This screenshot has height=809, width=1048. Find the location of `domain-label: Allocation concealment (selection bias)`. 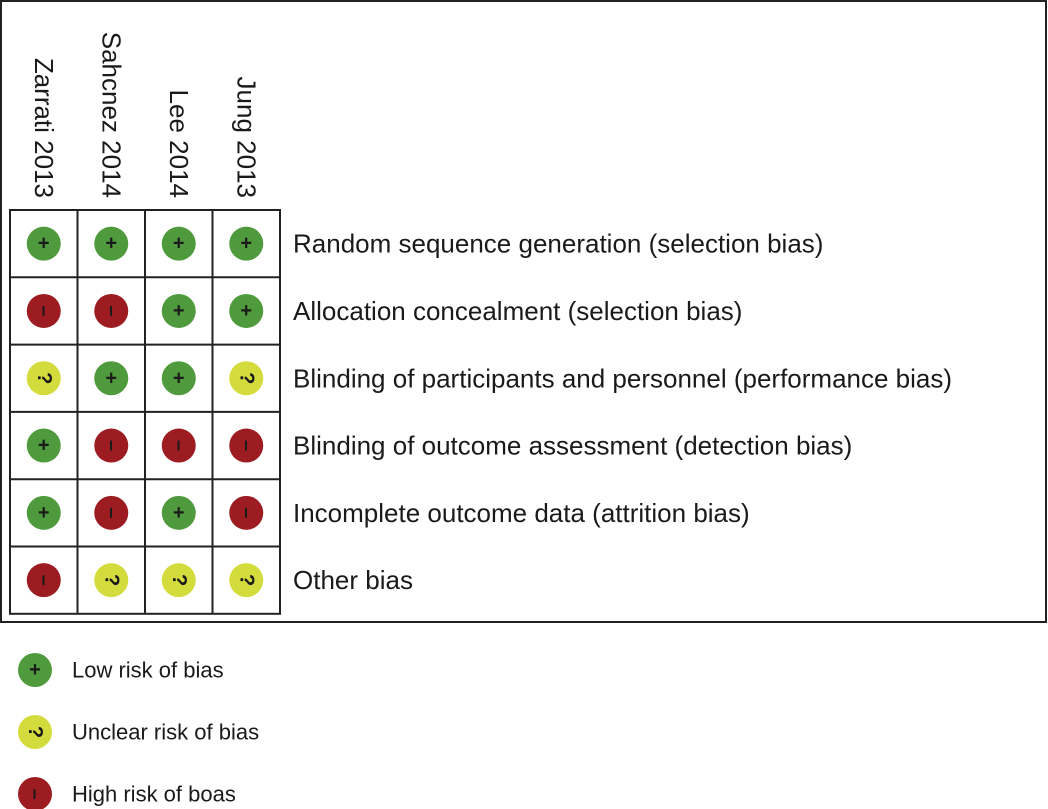

domain-label: Allocation concealment (selection bias) is located at coordinates (517, 311).